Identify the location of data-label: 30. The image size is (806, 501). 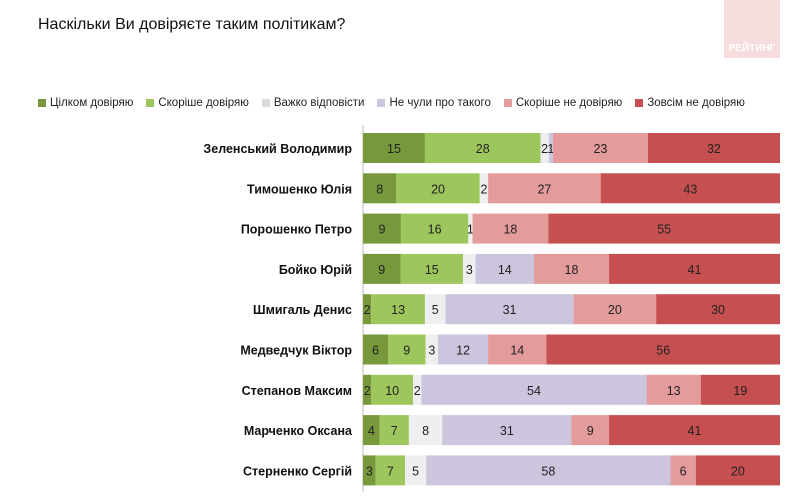
(718, 310).